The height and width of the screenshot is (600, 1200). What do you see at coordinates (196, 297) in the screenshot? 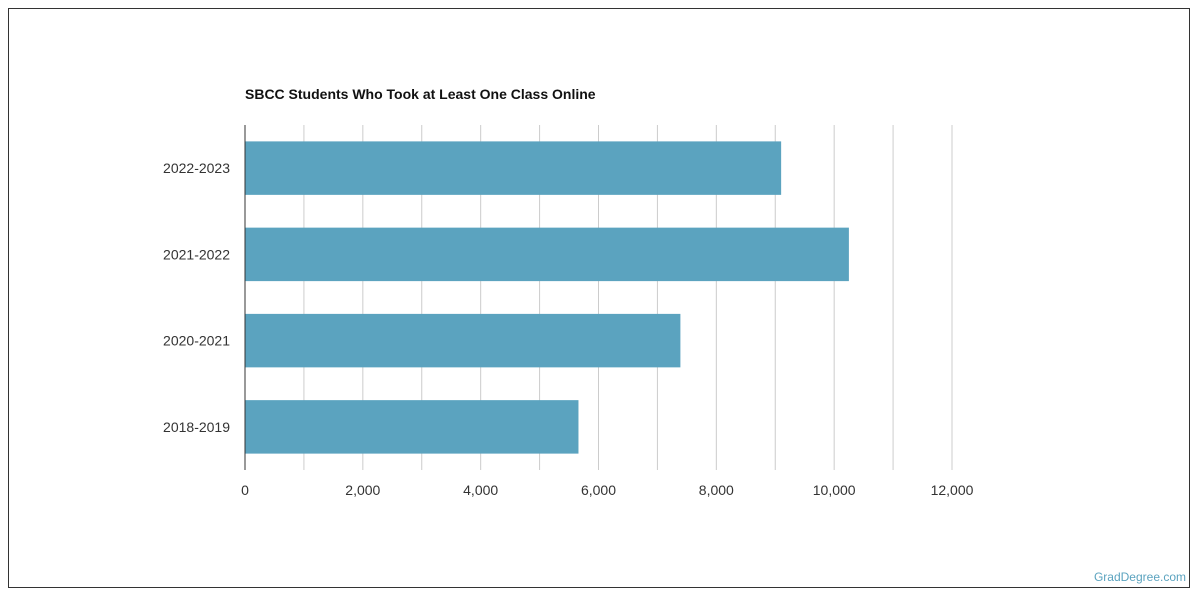
I see `y-axis-labels: 2022-2023 2021-2022 2020-2021 2018-2019` at bounding box center [196, 297].